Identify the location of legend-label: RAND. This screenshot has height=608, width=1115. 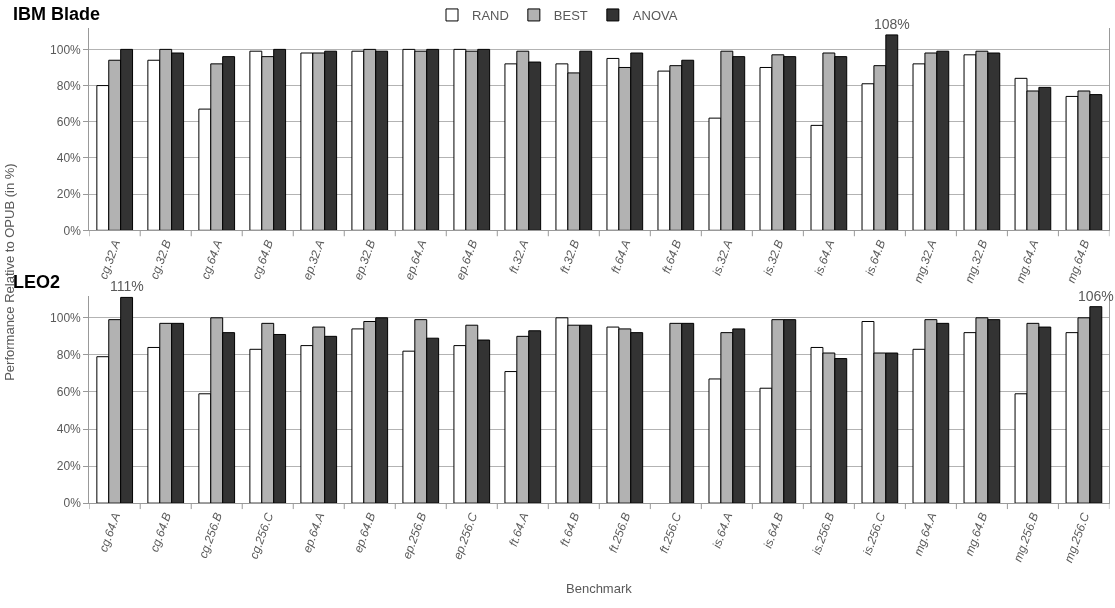
(490, 16).